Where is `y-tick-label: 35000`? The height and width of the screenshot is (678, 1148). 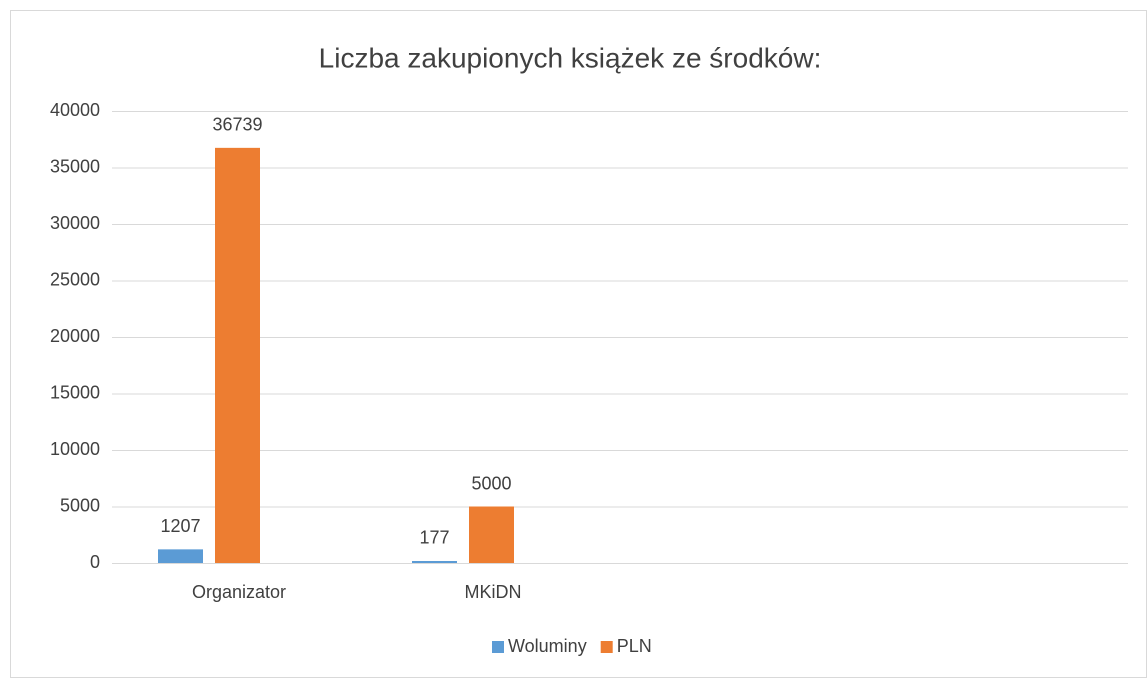
y-tick-label: 35000 is located at coordinates (75, 166).